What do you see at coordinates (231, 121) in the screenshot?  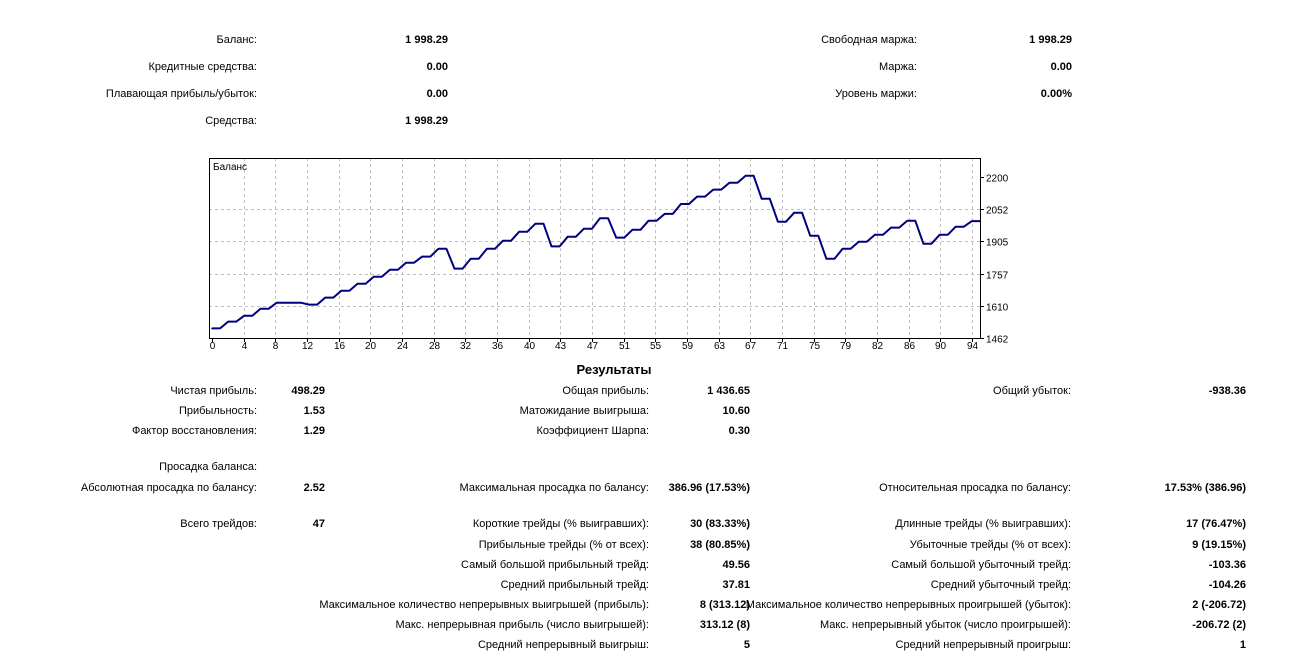 I see `summary-label: Средства:` at bounding box center [231, 121].